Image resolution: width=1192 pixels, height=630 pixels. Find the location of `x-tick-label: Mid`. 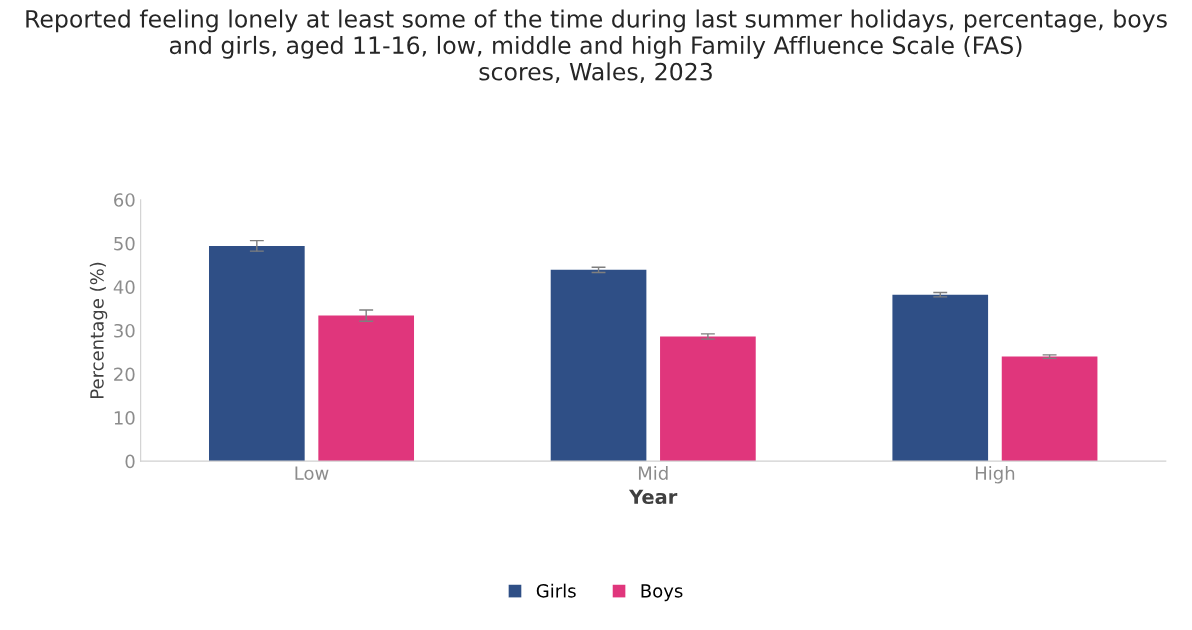

x-tick-label: Mid is located at coordinates (653, 473).